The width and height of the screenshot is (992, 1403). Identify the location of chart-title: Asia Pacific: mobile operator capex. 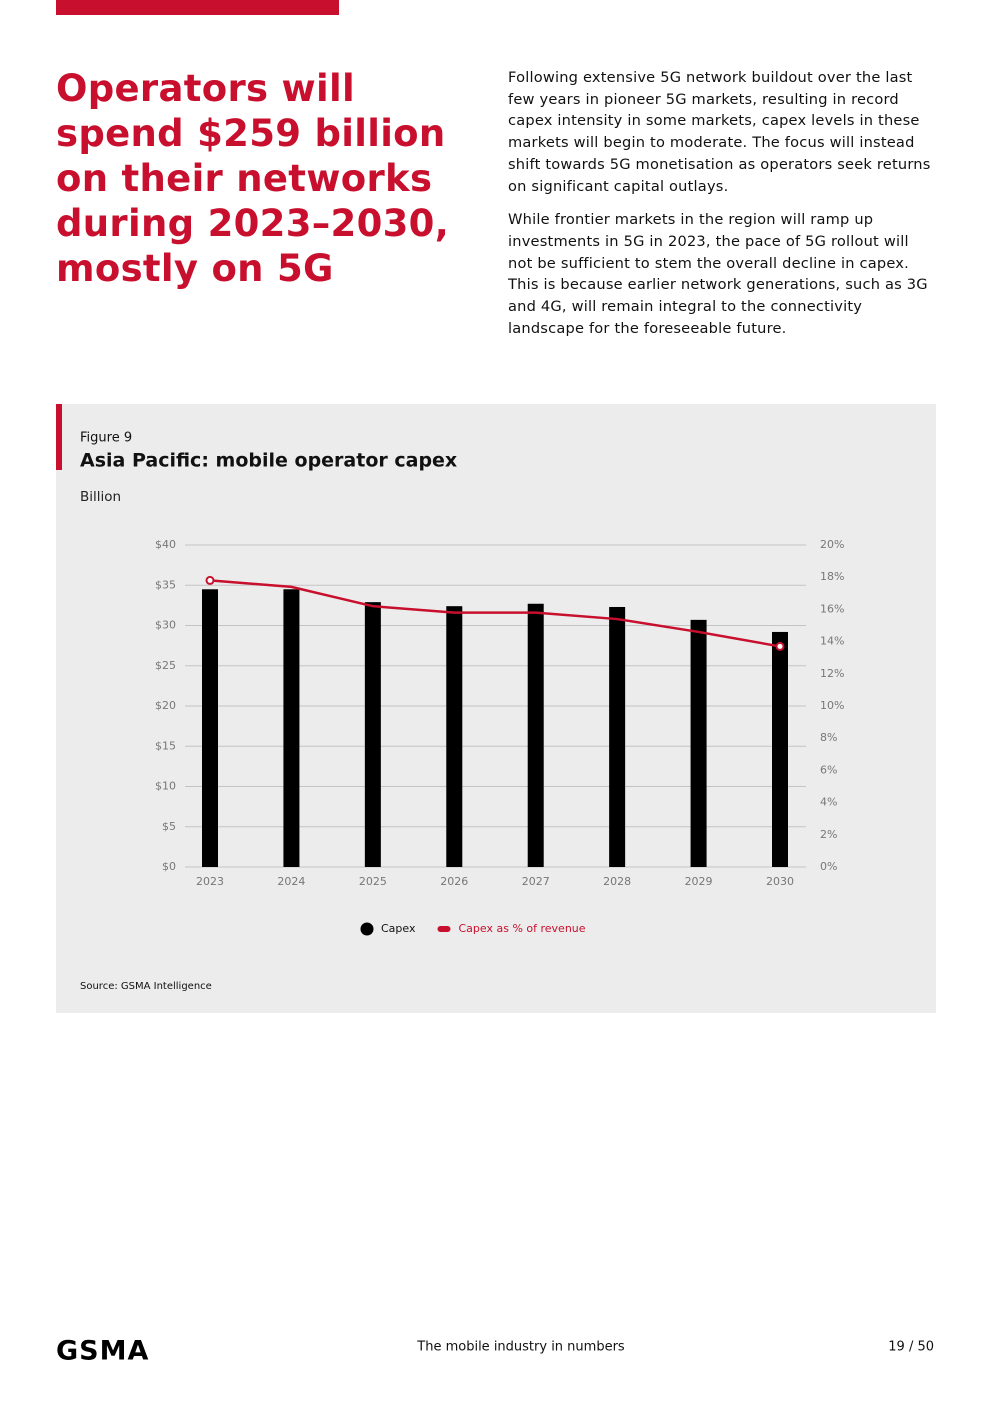
(268, 461).